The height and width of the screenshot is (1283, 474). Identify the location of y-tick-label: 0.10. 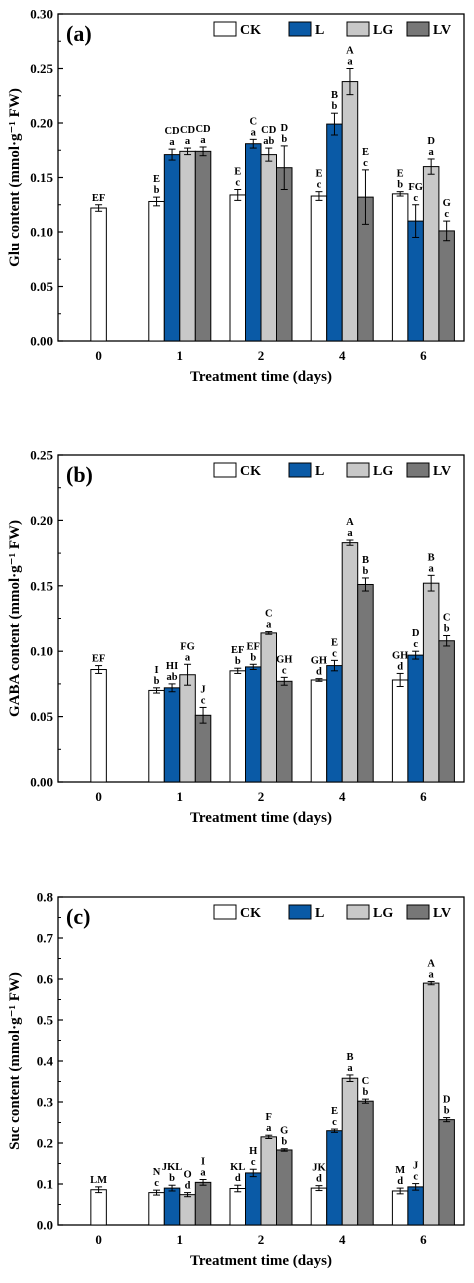
(41, 651).